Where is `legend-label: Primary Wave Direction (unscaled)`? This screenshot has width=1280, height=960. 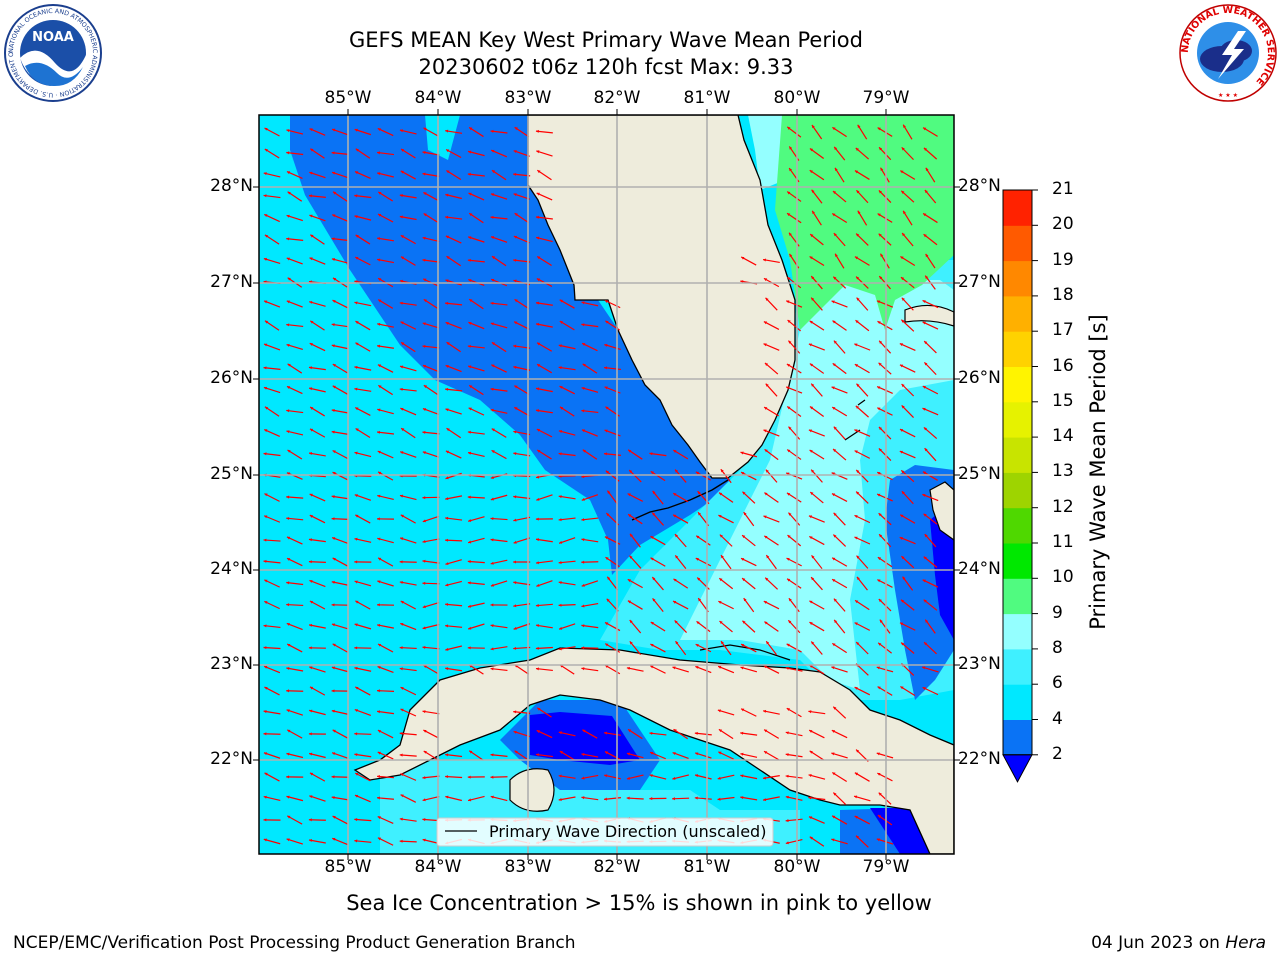
legend-label: Primary Wave Direction (unscaled) is located at coordinates (627, 831).